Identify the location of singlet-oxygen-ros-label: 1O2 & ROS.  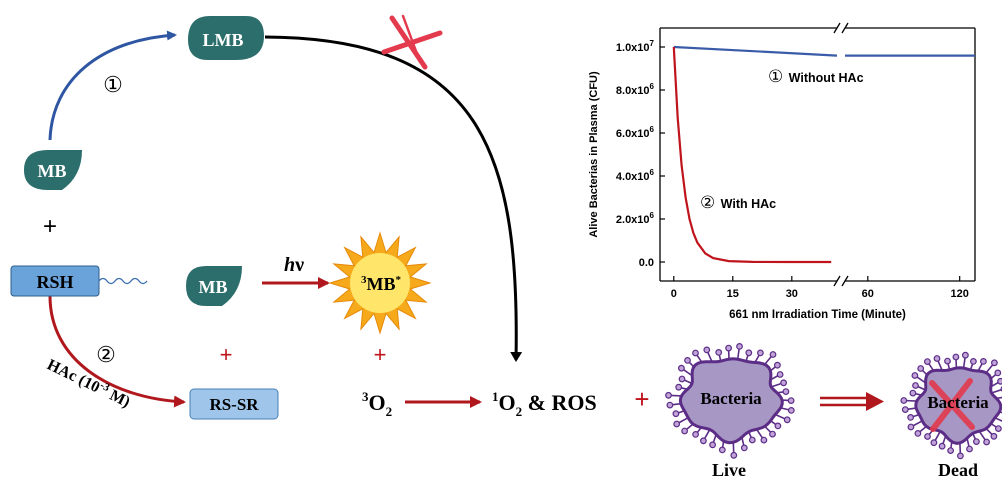
(544, 404).